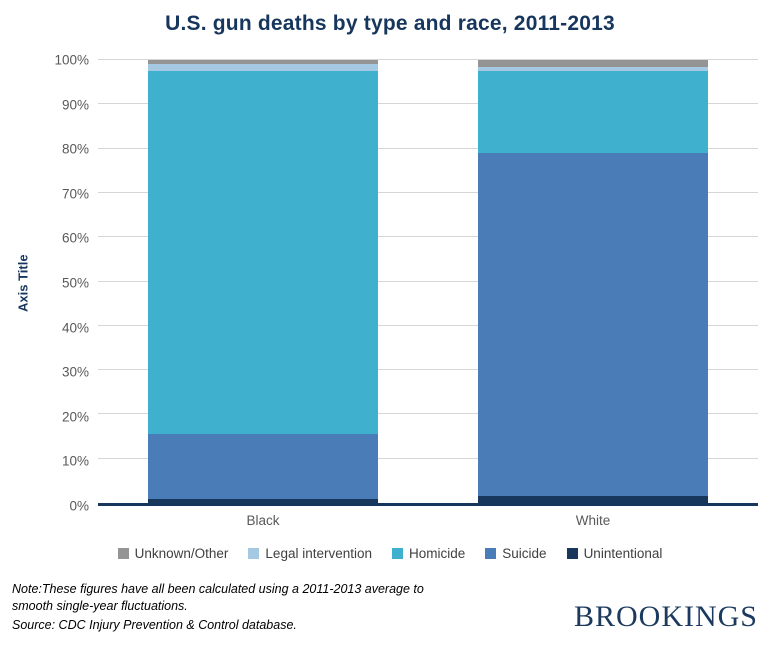 The image size is (768, 654). I want to click on y-tick-label-80: 80%, so click(75, 149).